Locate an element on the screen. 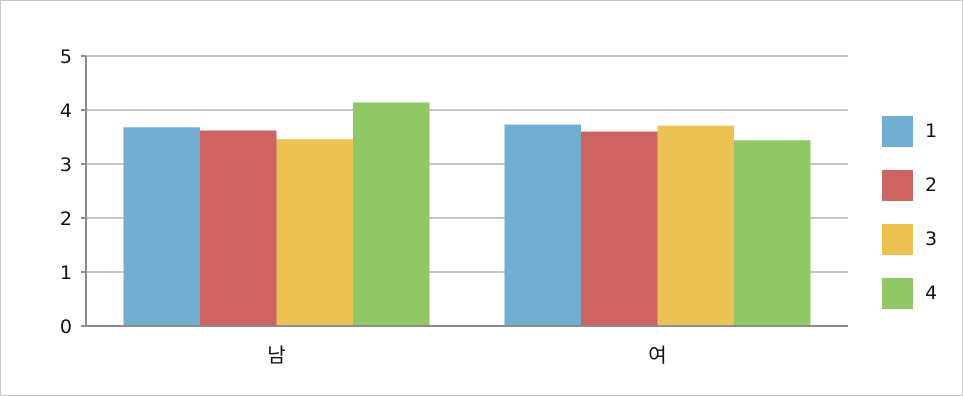 This screenshot has height=396, width=963. legend-label: 1 is located at coordinates (931, 131).